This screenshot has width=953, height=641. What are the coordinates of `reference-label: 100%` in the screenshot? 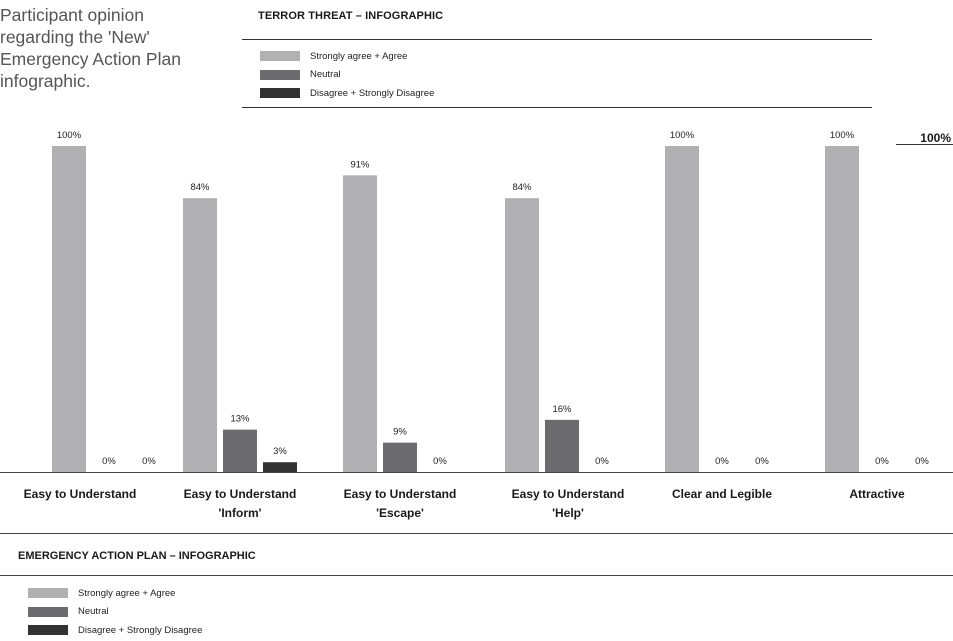 It's located at (935, 138).